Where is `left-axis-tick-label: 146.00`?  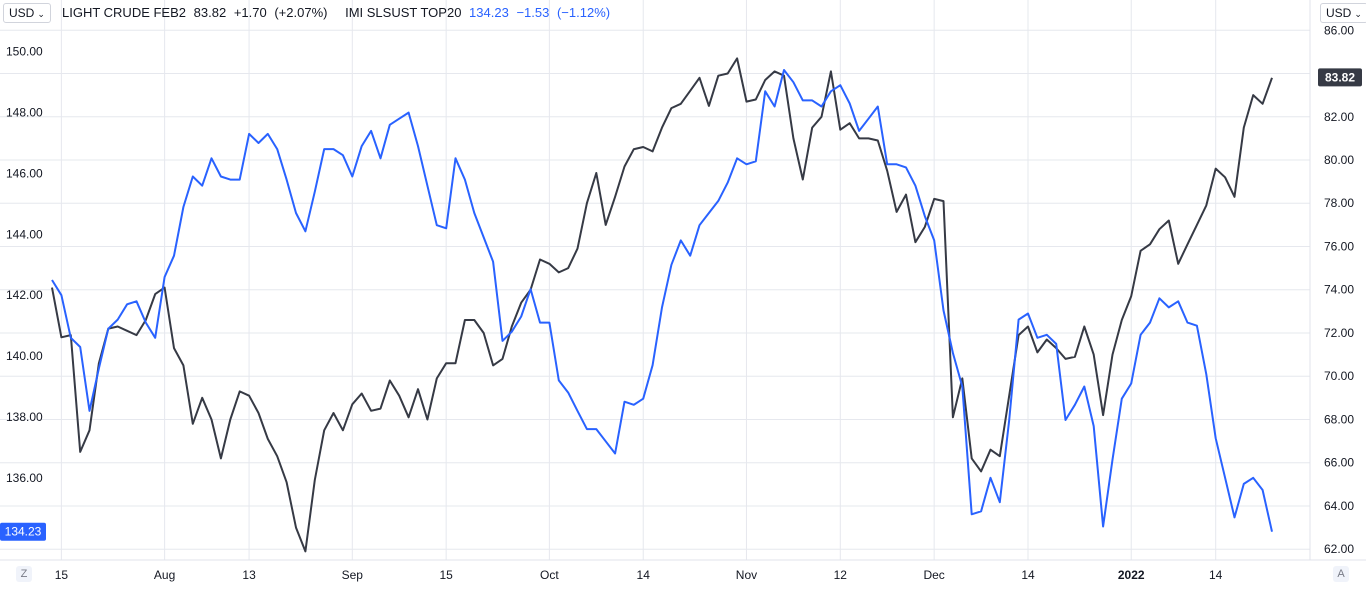 left-axis-tick-label: 146.00 is located at coordinates (24, 173).